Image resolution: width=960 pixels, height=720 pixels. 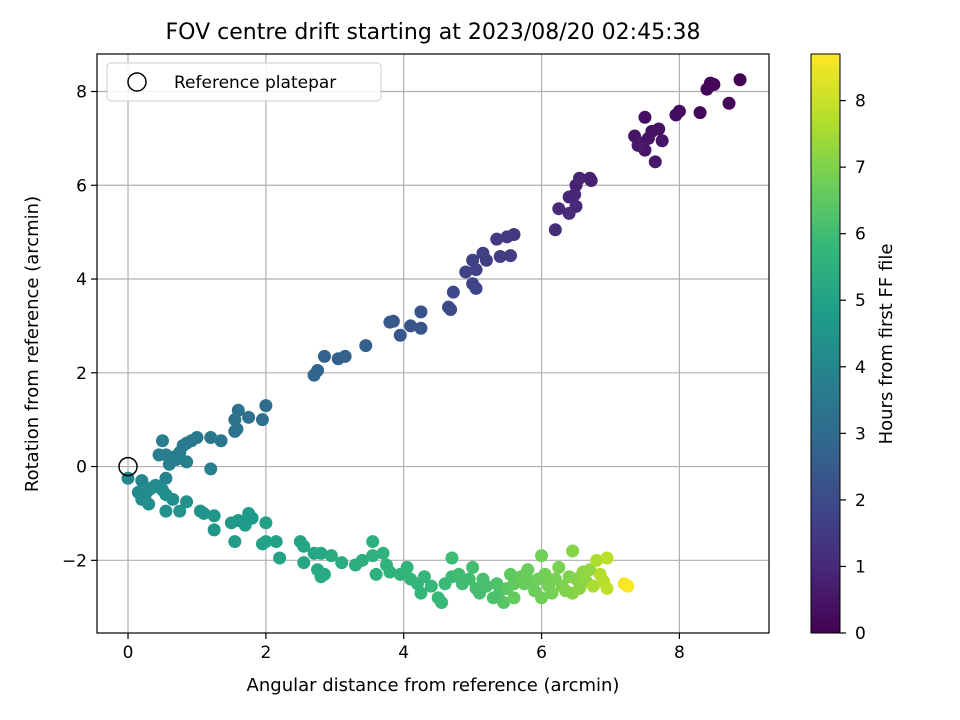 I want to click on legend: Reference platepar, so click(x=244, y=82).